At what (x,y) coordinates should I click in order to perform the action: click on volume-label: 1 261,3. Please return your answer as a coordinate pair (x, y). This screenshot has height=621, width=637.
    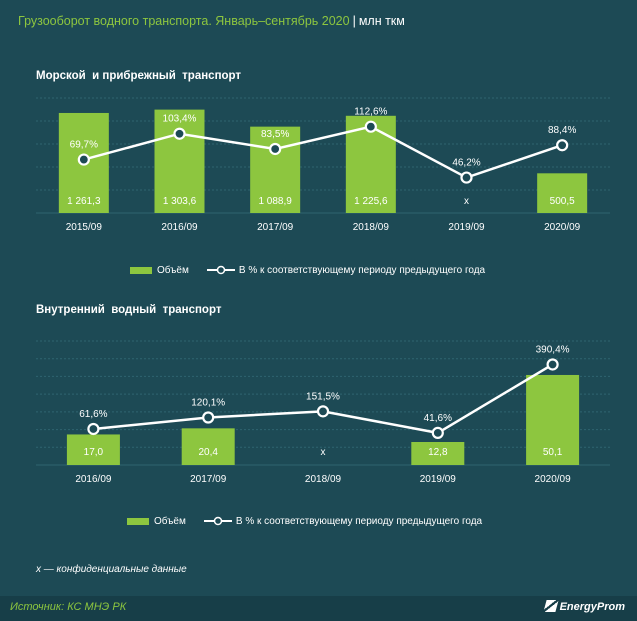
    Looking at the image, I should click on (84, 201).